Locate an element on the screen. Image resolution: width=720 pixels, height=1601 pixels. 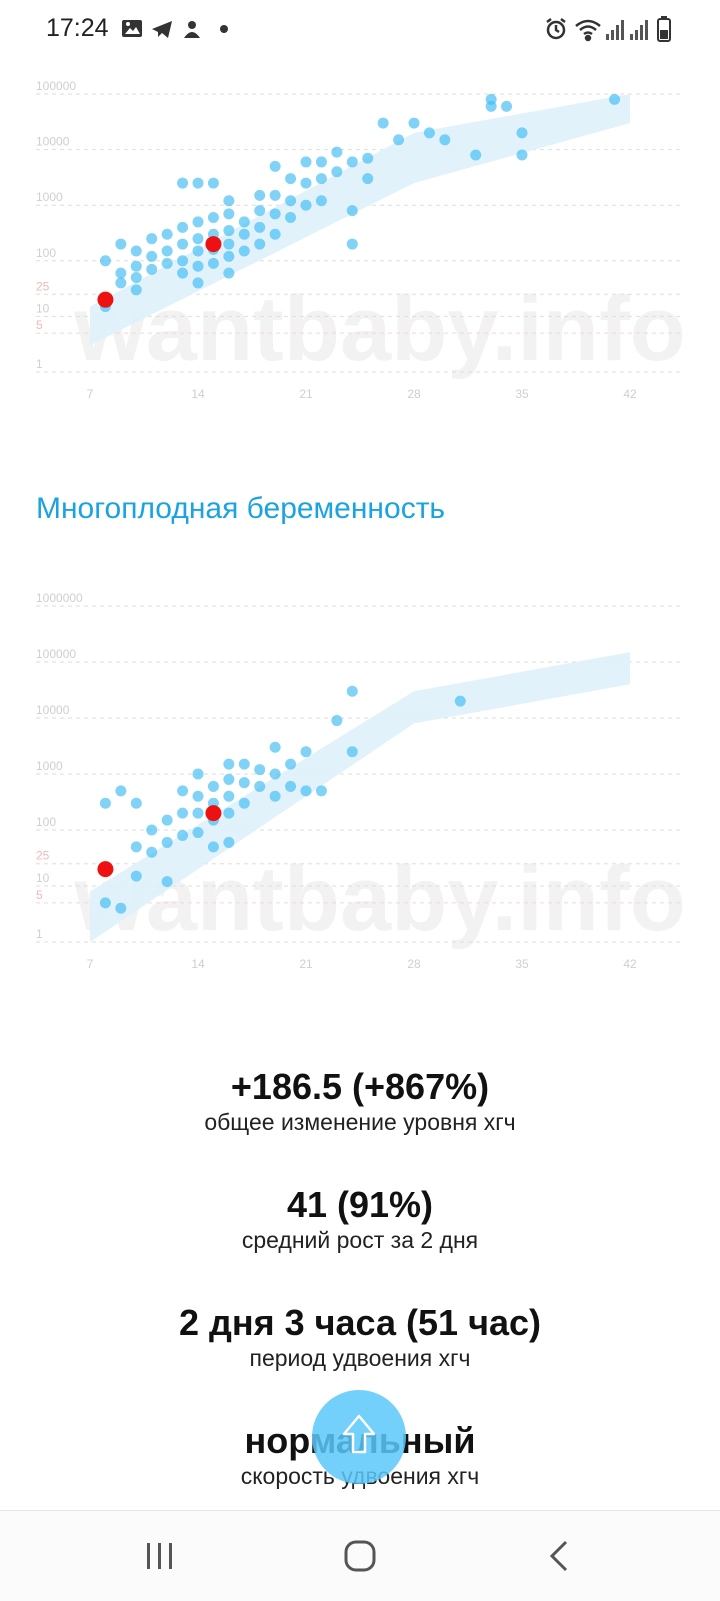
alarm-icon is located at coordinates (556, 29).